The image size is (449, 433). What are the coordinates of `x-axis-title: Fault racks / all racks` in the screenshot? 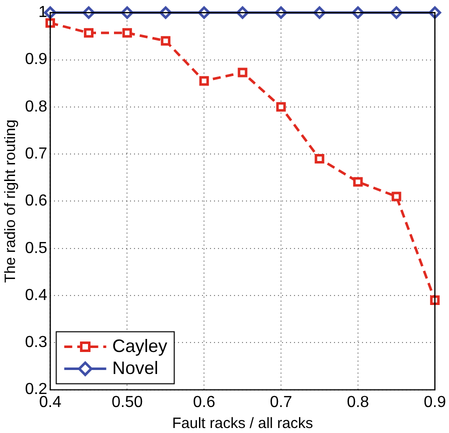 It's located at (242, 423).